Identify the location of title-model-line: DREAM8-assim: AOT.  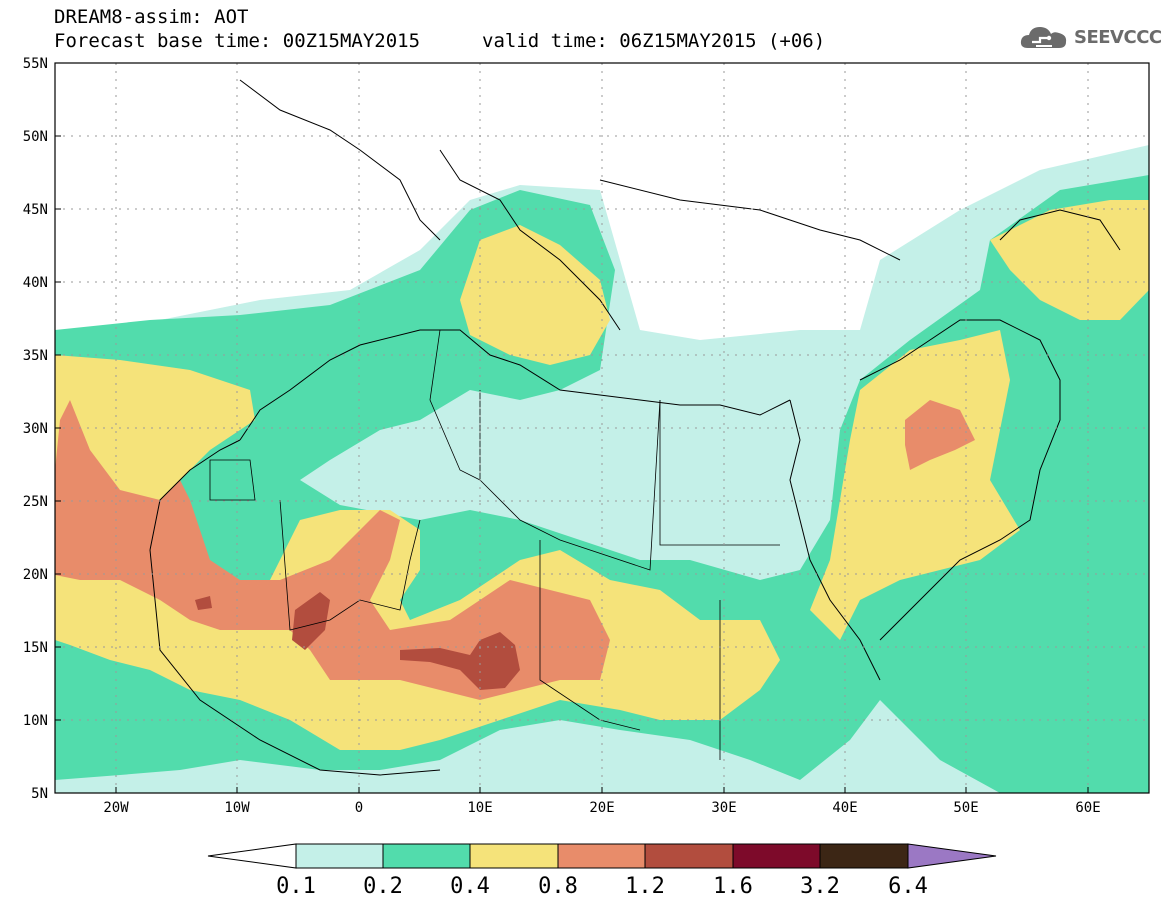
(151, 17).